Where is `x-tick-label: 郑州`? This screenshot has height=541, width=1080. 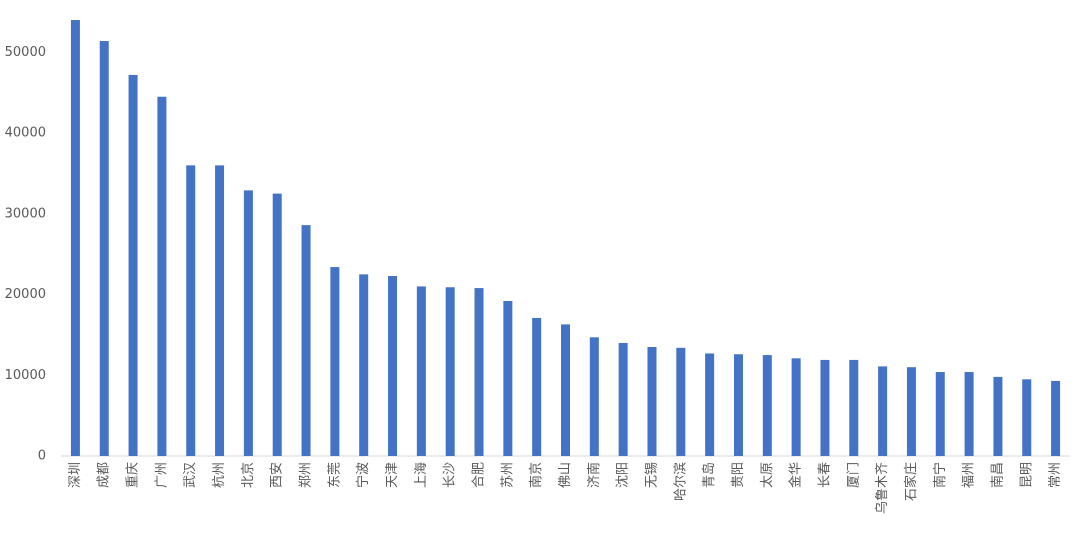
x-tick-label: 郑州 is located at coordinates (306, 475).